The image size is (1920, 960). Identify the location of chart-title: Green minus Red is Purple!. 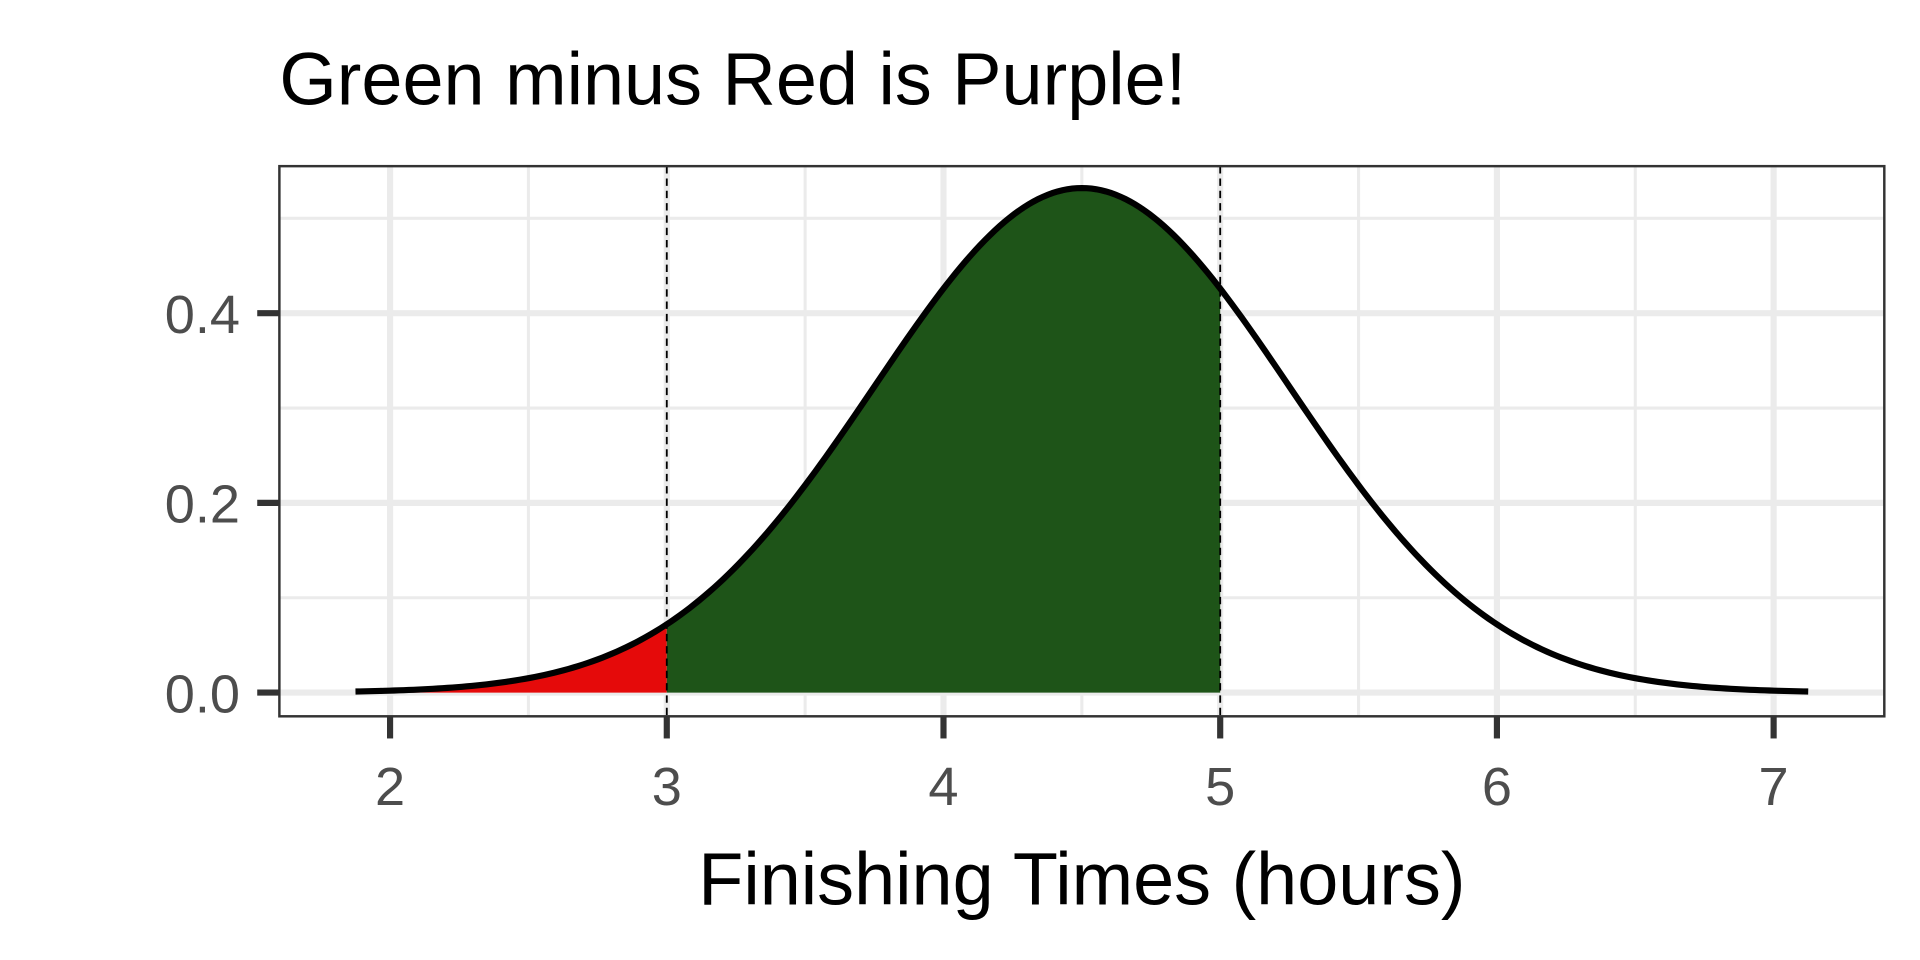
(732, 79).